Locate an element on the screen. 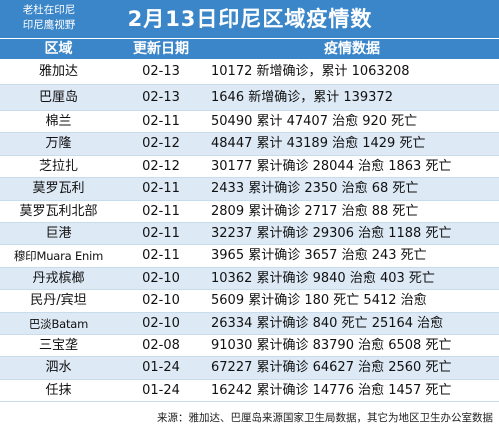  cell-data: 91030 累计确诊 83790 治愈 6508 死亡 is located at coordinates (331, 345).